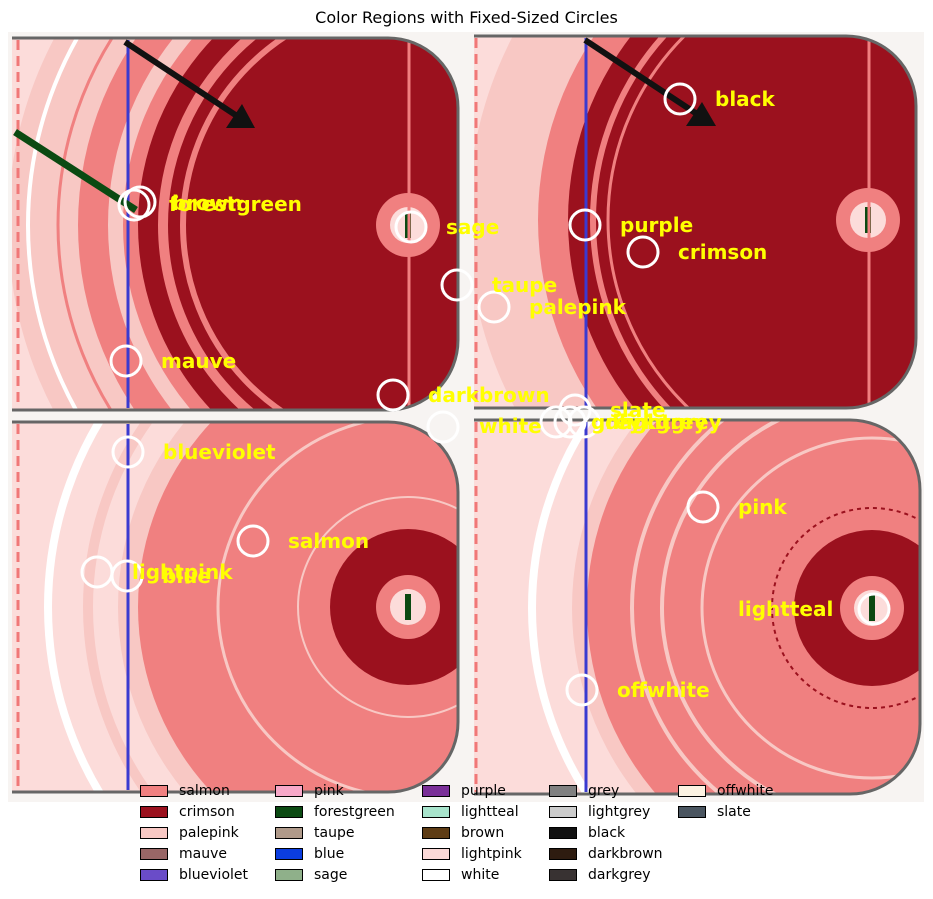 The width and height of the screenshot is (933, 899). What do you see at coordinates (443, 427) in the screenshot?
I see `circle-white` at bounding box center [443, 427].